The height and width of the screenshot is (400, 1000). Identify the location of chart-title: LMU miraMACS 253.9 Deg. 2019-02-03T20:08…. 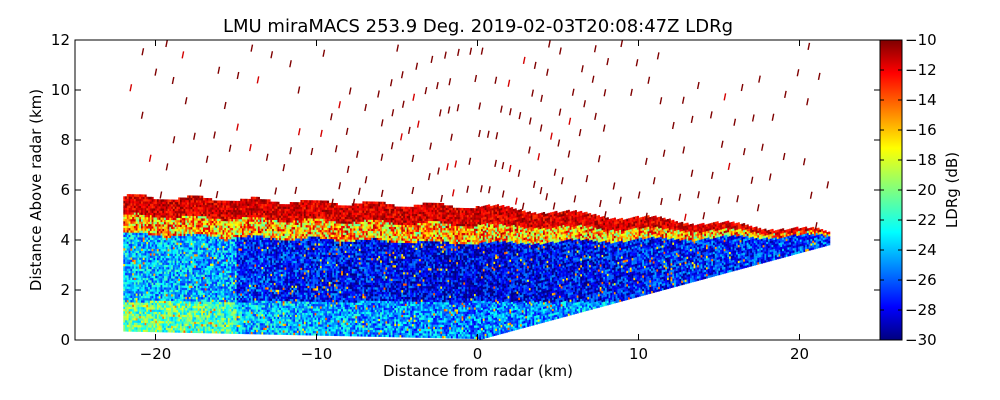
(478, 26).